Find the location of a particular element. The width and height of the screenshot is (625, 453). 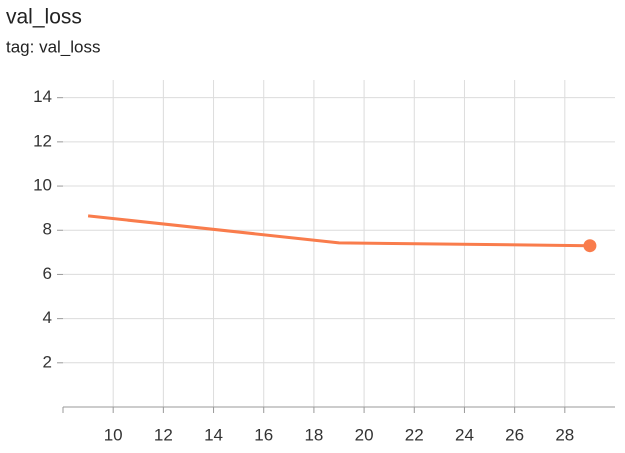

x-tick-label: 16 is located at coordinates (263, 434).